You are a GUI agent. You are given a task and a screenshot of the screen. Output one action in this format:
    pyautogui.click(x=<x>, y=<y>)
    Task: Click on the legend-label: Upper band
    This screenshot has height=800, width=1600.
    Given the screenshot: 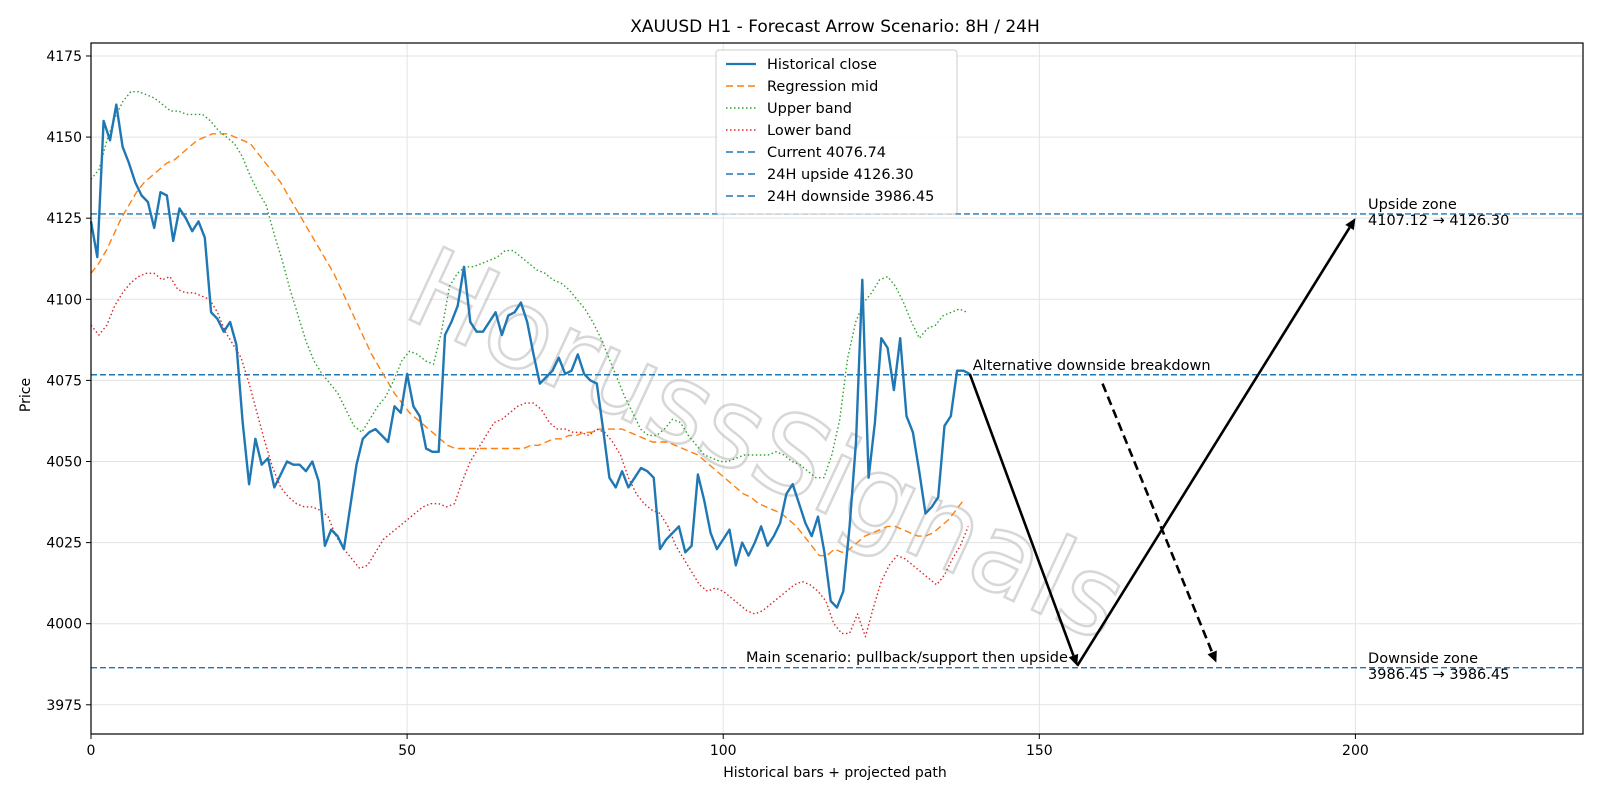 What is the action you would take?
    pyautogui.click(x=809, y=109)
    